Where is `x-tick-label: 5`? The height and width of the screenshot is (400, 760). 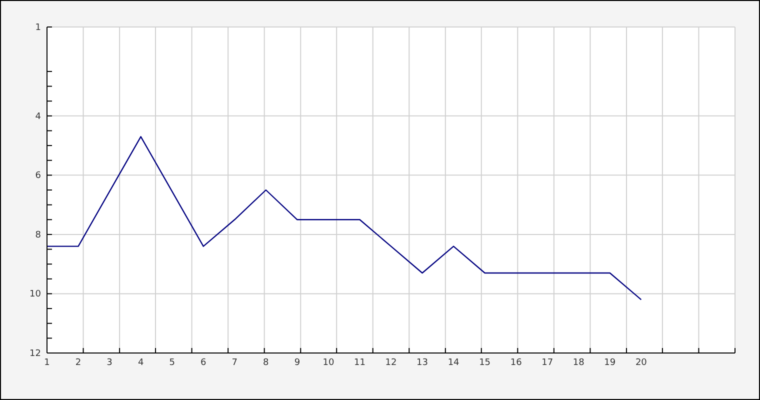 x-tick-label: 5 is located at coordinates (172, 363).